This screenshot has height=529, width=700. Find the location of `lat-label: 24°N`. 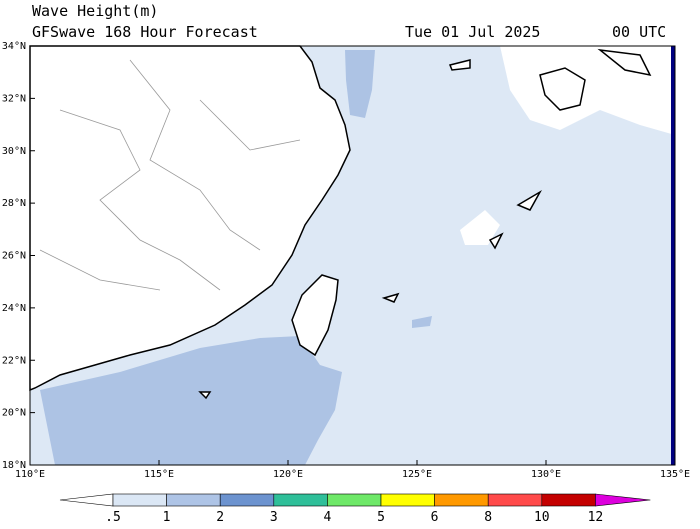

lat-label: 24°N is located at coordinates (14, 308).